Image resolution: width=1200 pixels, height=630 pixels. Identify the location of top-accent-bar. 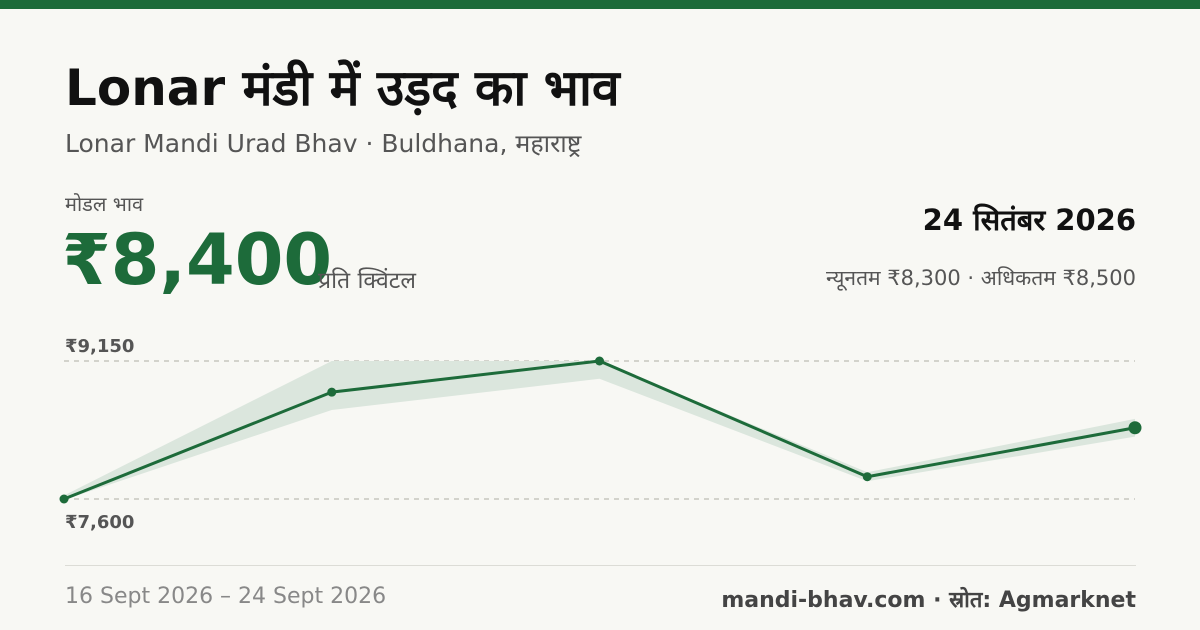
(600, 4).